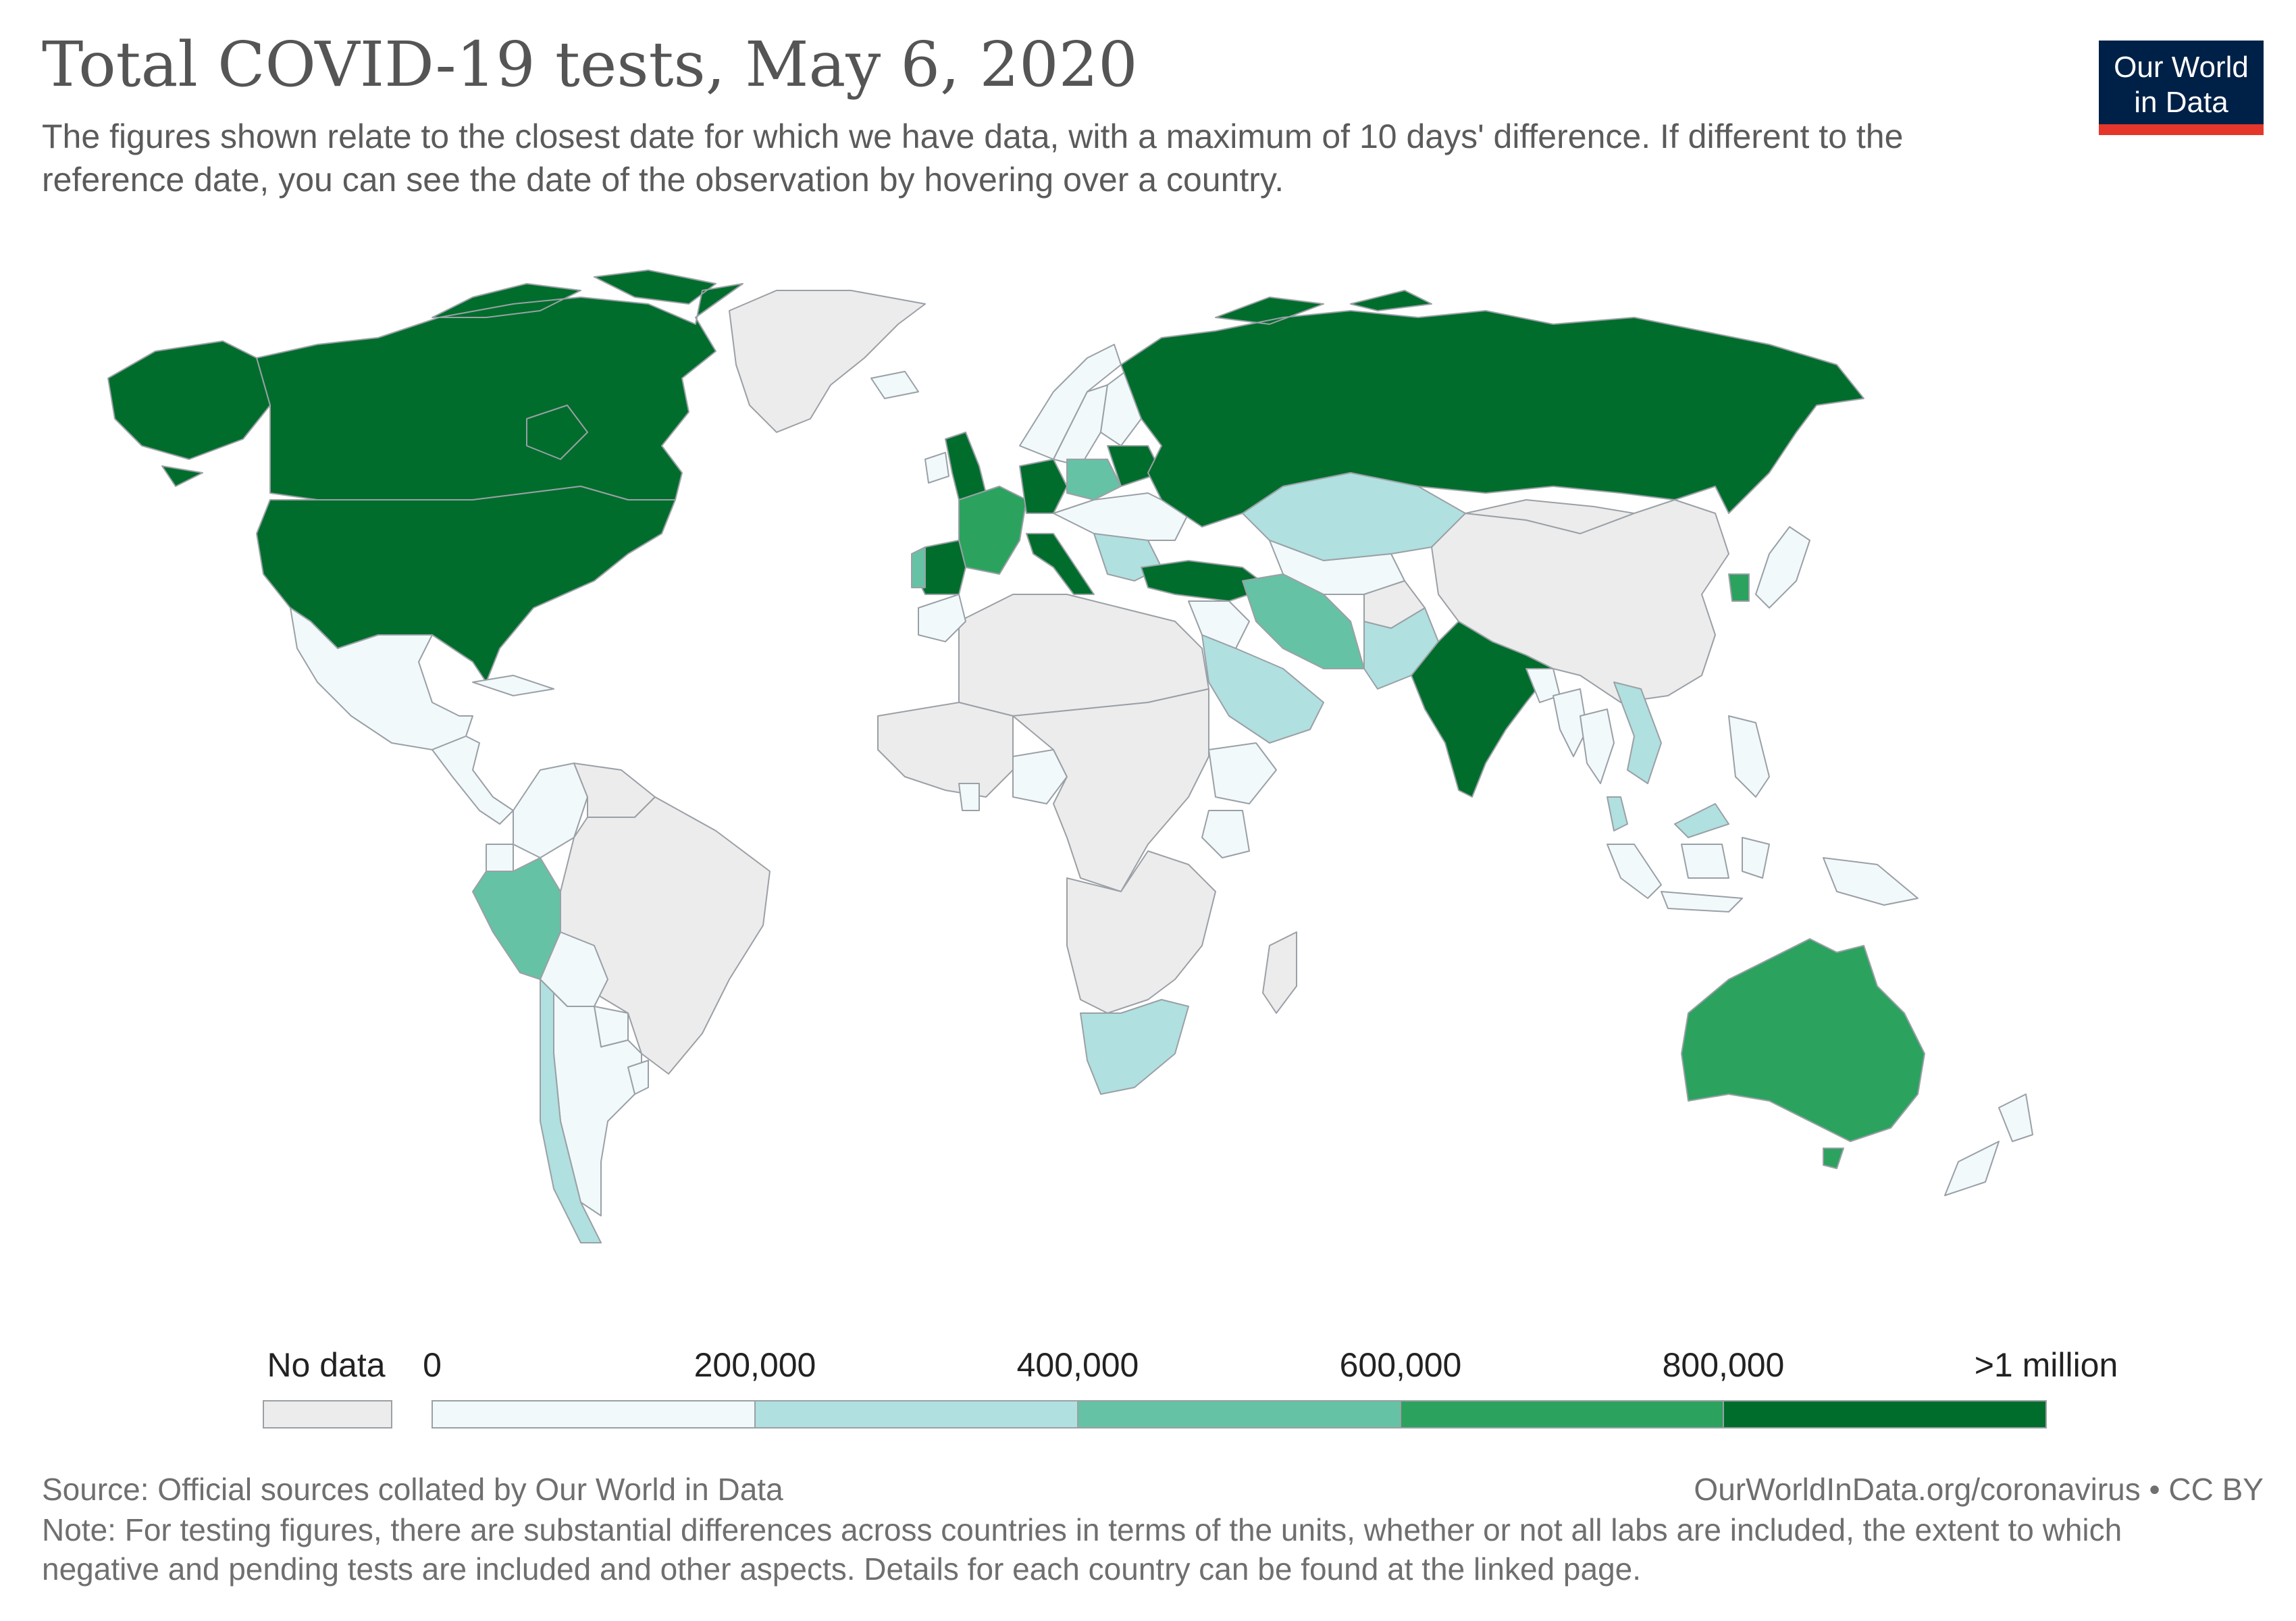 The width and height of the screenshot is (2296, 1621). What do you see at coordinates (189, 413) in the screenshot?
I see `country-alaska` at bounding box center [189, 413].